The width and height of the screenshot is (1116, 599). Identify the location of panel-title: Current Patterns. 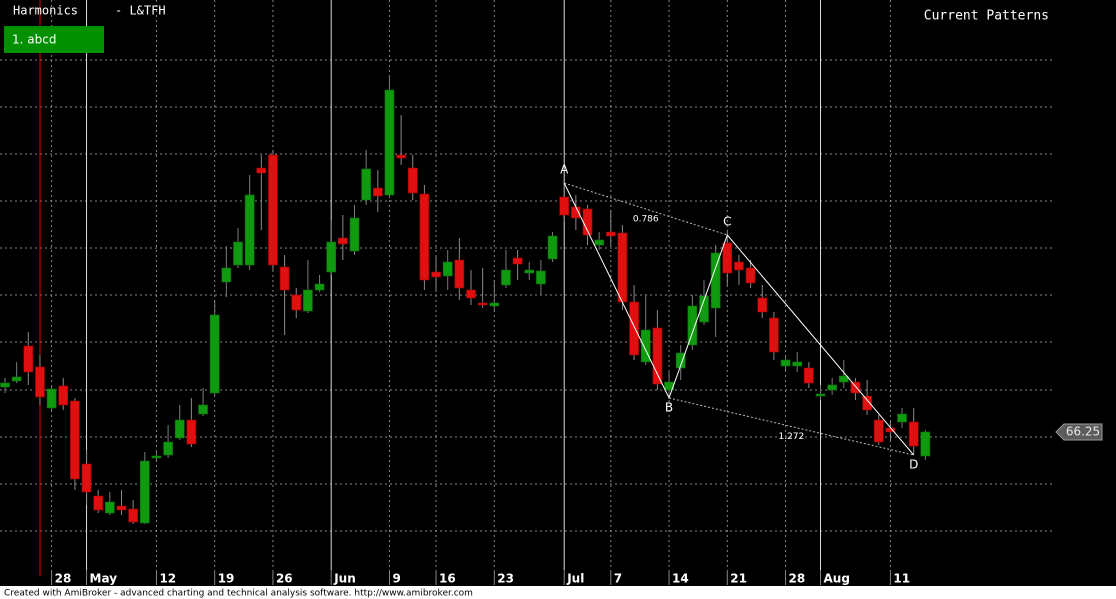
(986, 16).